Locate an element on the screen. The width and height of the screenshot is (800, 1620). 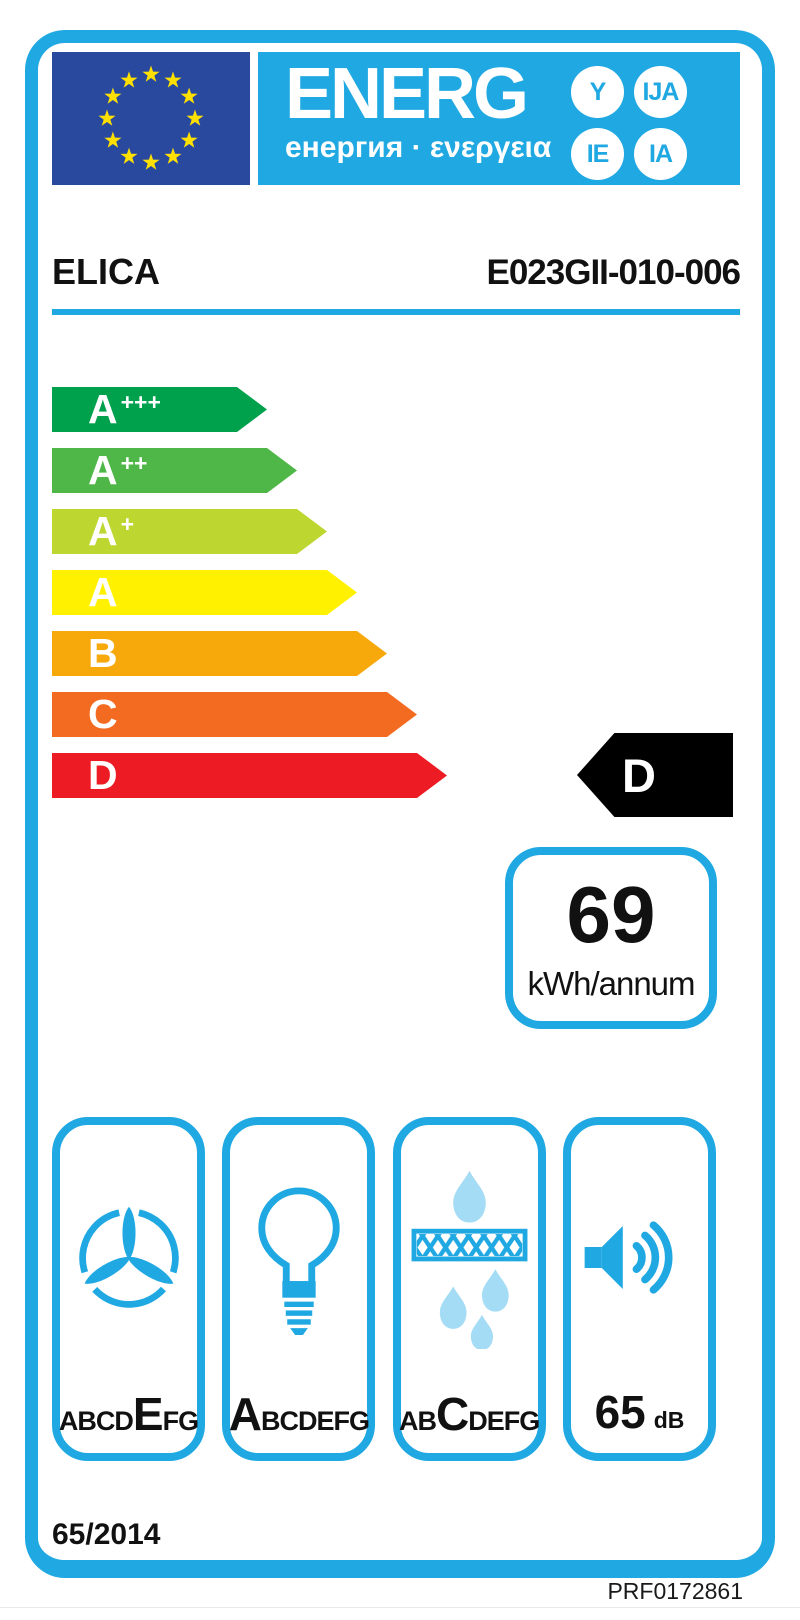
rating-arrow-plus: +++ is located at coordinates (140, 402).